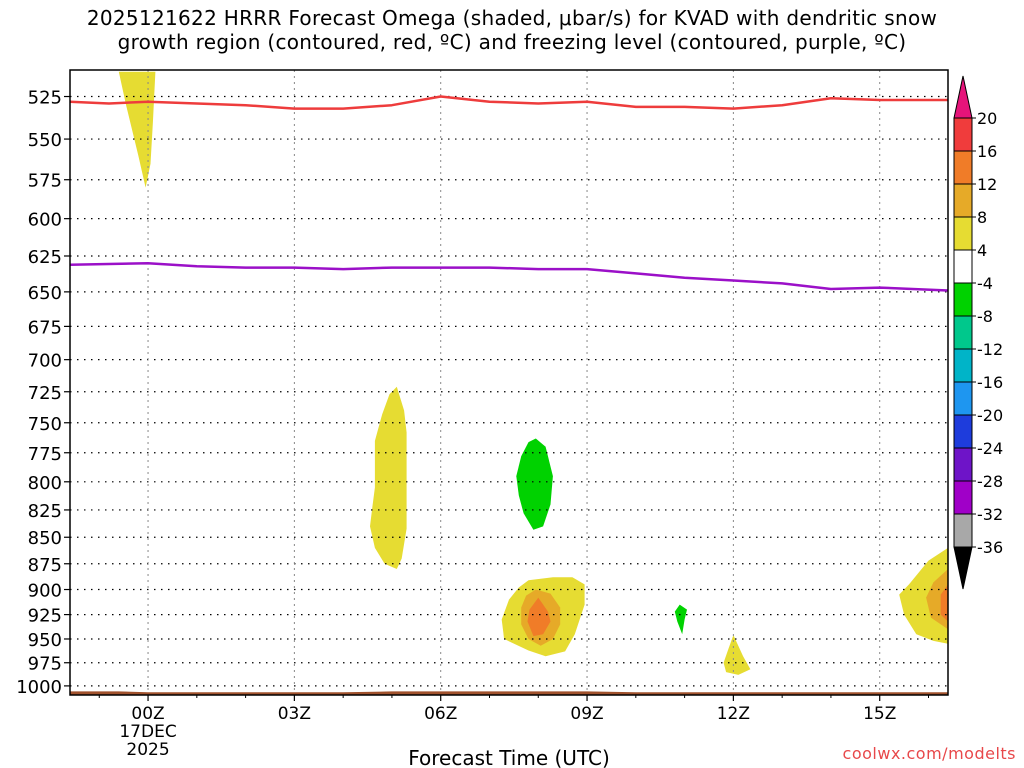 This screenshot has width=1024, height=768. Describe the element at coordinates (990, 349) in the screenshot. I see `colorbar-label: -12` at that location.